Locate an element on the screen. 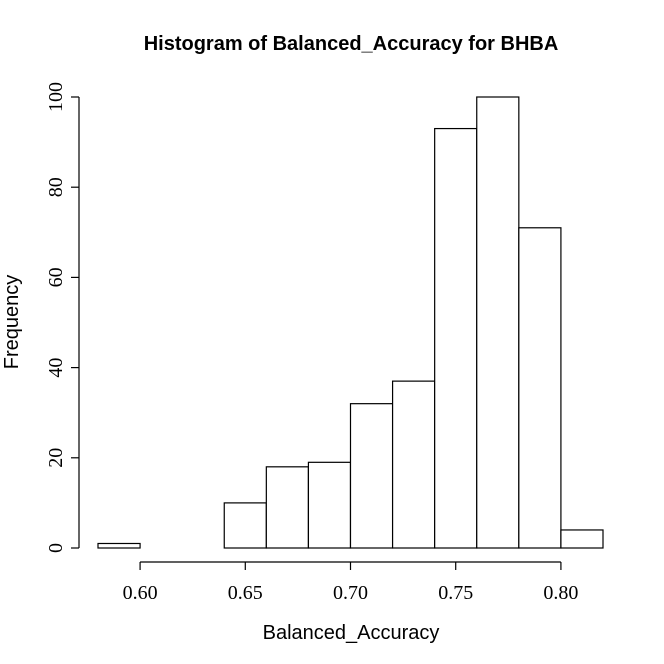 The width and height of the screenshot is (664, 664). y-tick-label: 60 is located at coordinates (56, 277).